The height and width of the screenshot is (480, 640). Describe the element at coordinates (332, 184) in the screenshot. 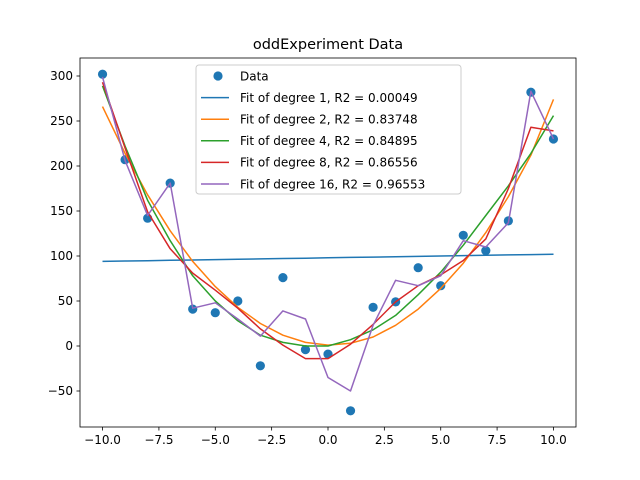

I see `legend-label-4: Fit of degree 16, R2 = 0.96553` at that location.